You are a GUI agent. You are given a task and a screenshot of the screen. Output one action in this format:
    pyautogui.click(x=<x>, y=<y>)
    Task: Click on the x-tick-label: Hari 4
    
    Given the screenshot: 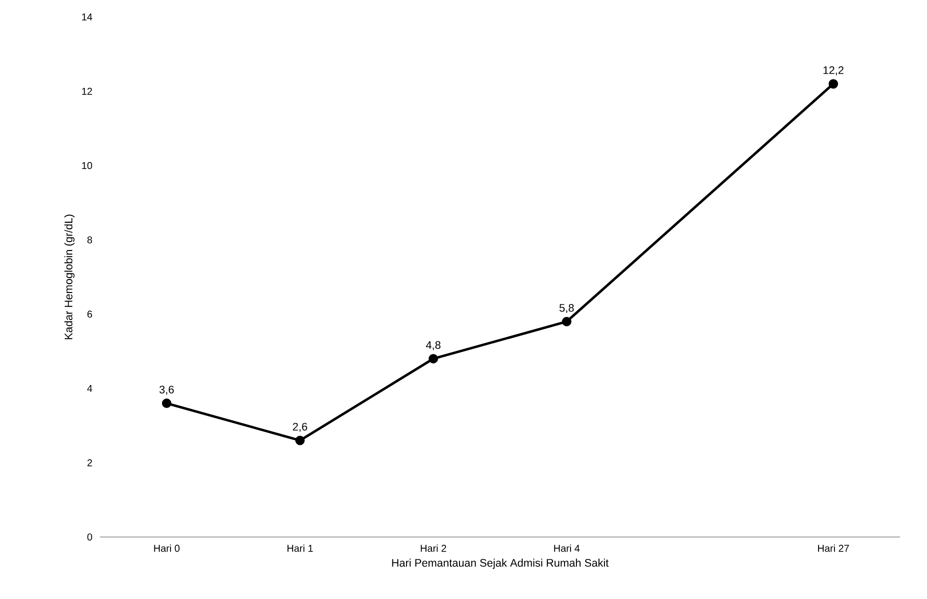 What is the action you would take?
    pyautogui.click(x=567, y=548)
    